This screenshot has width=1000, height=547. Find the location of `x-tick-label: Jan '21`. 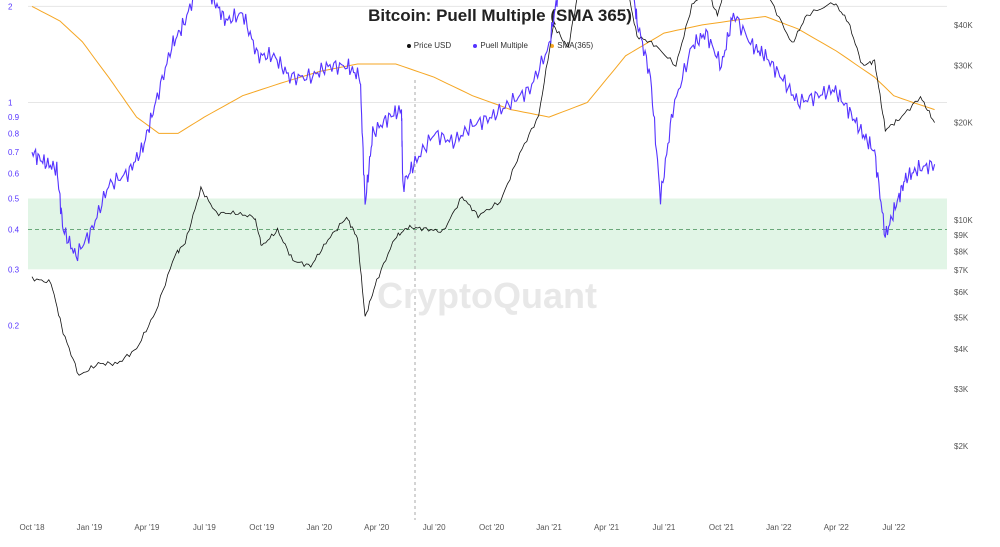

x-tick-label: Jan '21 is located at coordinates (549, 527).